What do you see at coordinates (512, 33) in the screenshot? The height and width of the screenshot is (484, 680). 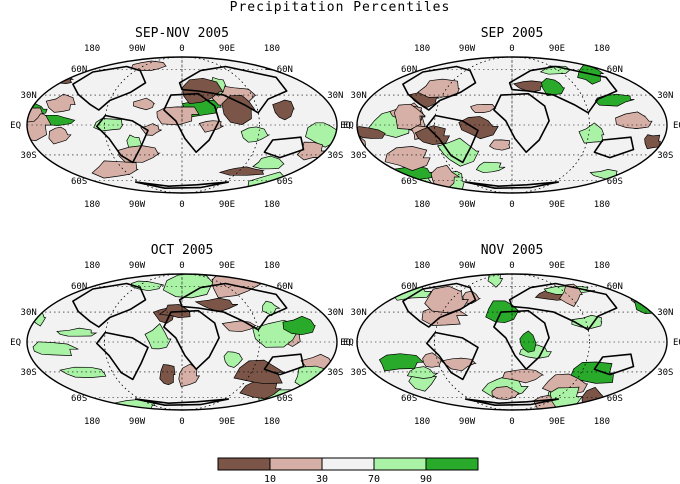 I see `panel-title: SEP 2005` at bounding box center [512, 33].